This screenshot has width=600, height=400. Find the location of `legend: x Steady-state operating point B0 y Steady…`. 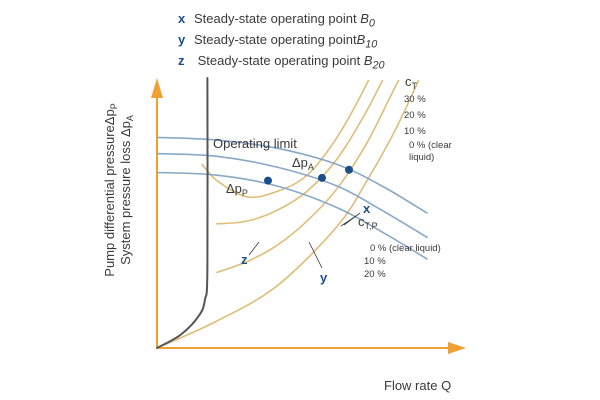

legend: x Steady-state operating point B0 y Steady… is located at coordinates (328, 40).